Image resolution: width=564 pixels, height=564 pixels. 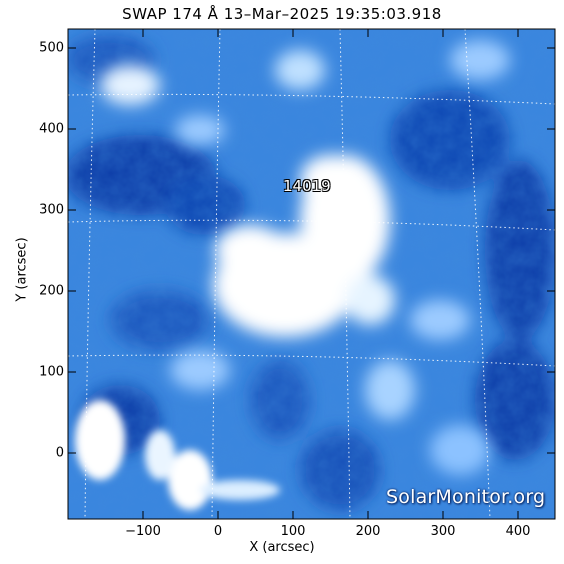 What do you see at coordinates (59, 453) in the screenshot?
I see `y-tick-label: 0` at bounding box center [59, 453].